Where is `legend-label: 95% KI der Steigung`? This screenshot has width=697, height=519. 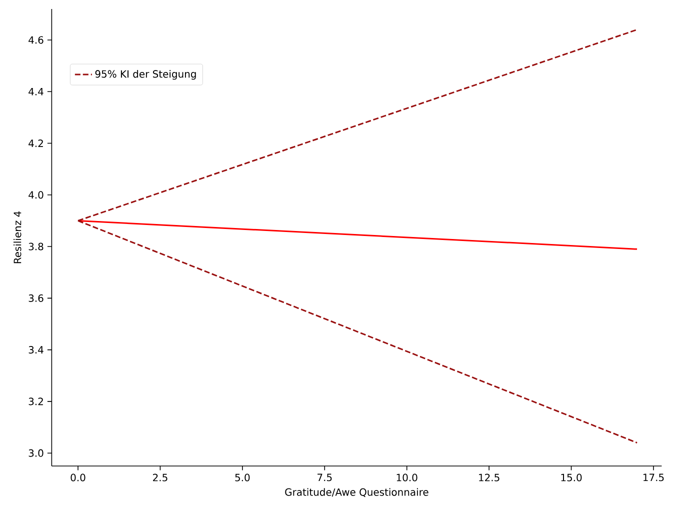
legend-label: 95% KI der Steigung is located at coordinates (145, 75).